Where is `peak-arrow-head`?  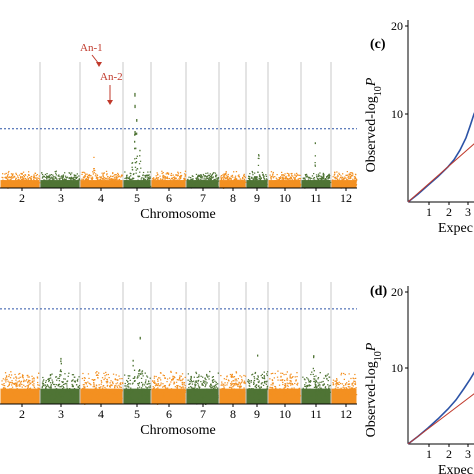
peak-arrow-head is located at coordinates (99, 64).